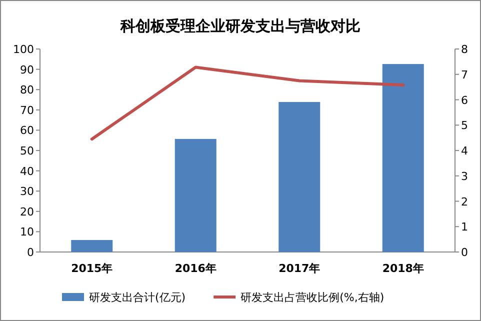  Describe the element at coordinates (403, 268) in the screenshot. I see `x-tick-label: 2018年` at that location.